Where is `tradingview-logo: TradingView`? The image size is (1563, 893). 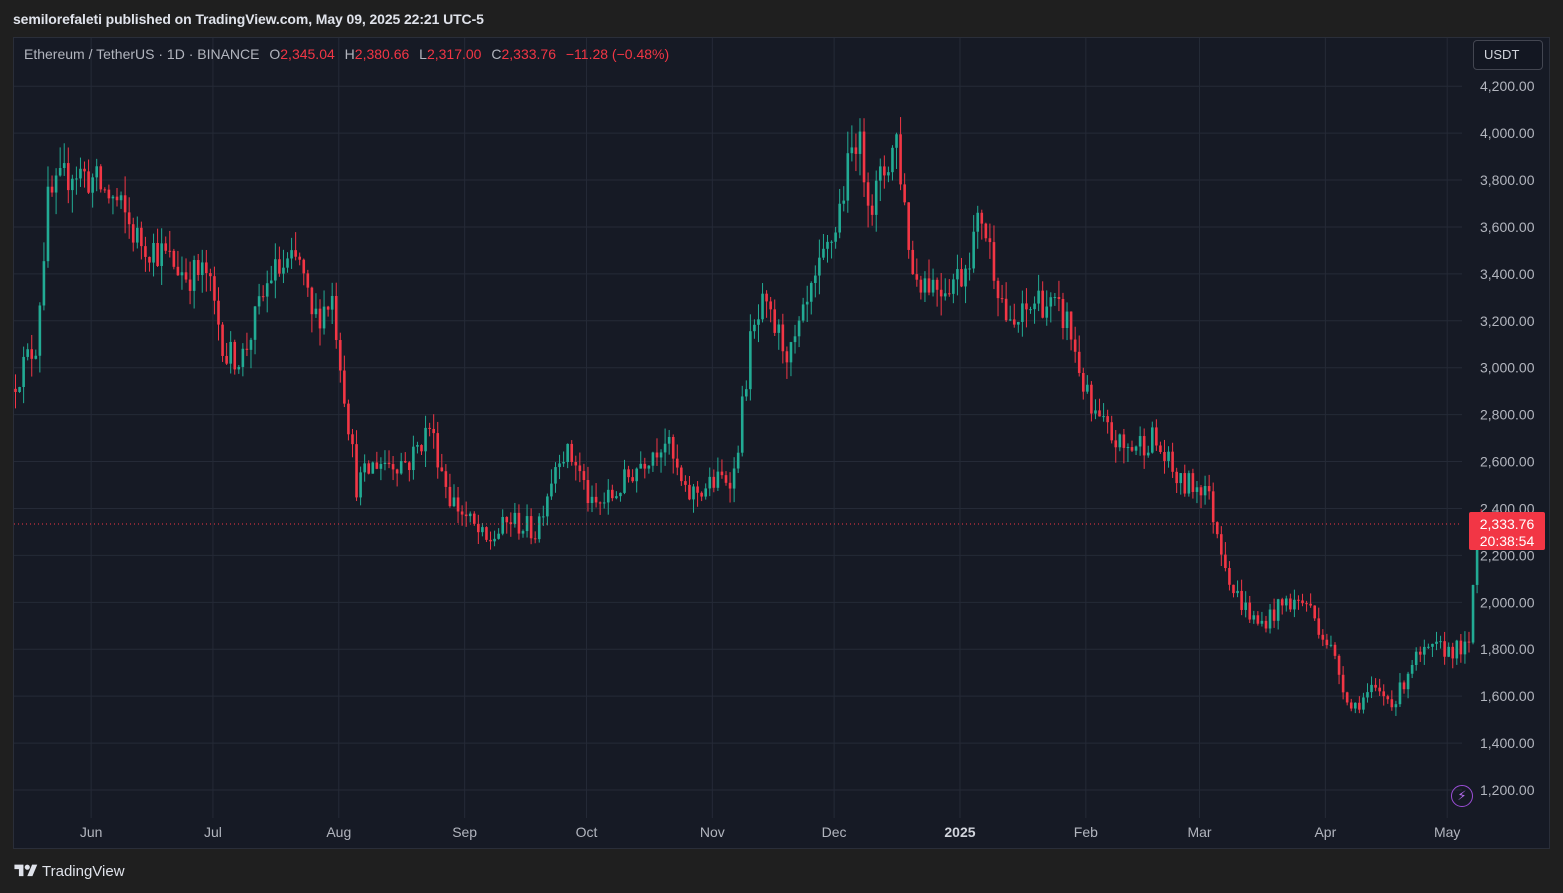
tradingview-logo: TradingView is located at coordinates (69, 871).